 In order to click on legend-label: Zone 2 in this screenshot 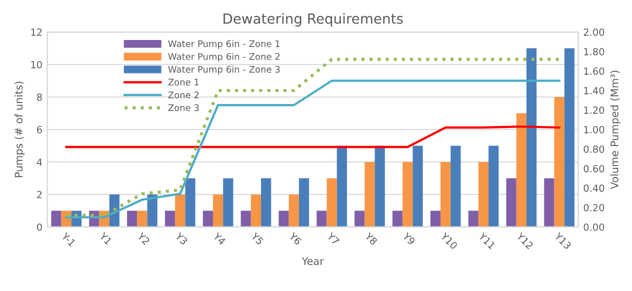, I will do `click(183, 94)`.